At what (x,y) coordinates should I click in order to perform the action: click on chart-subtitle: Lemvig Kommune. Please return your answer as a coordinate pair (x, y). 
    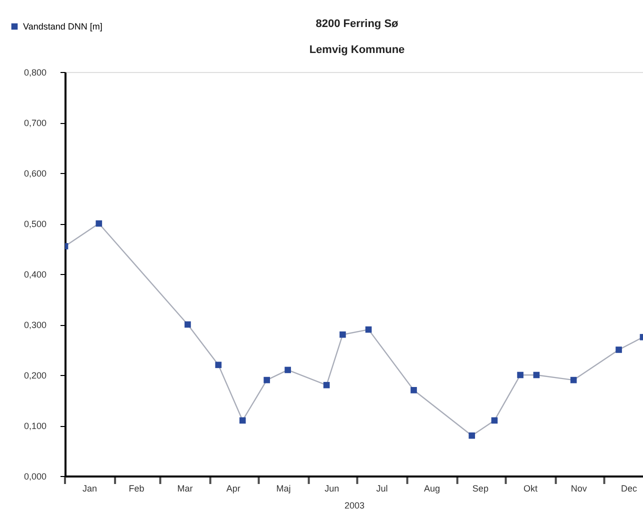
    Looking at the image, I should click on (357, 50).